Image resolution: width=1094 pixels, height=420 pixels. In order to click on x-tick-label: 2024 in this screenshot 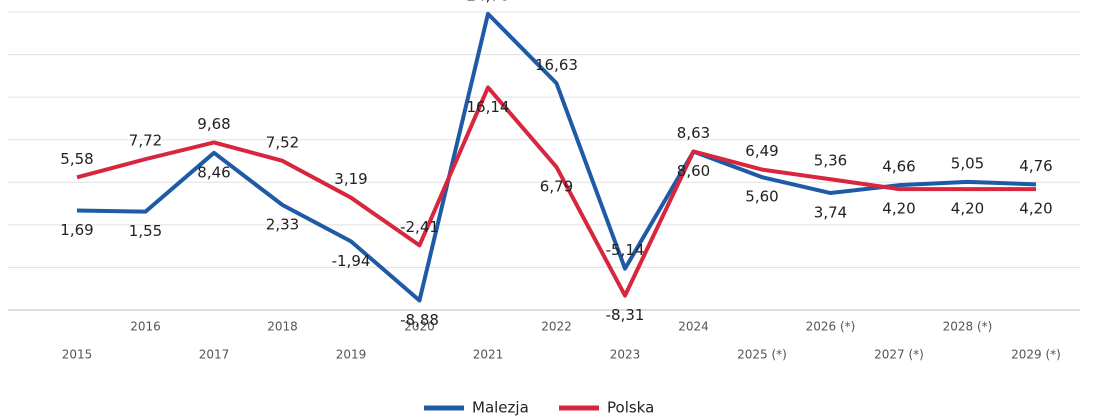, I will do `click(693, 327)`.